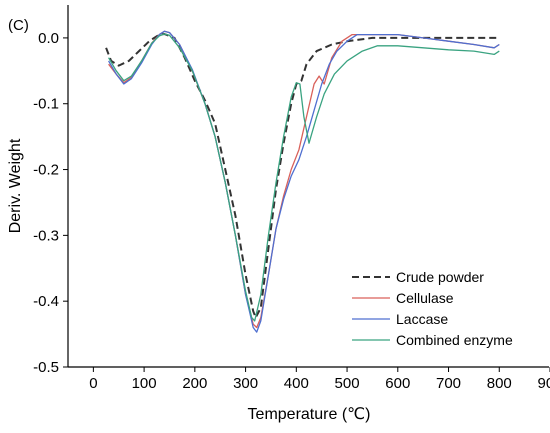 Image resolution: width=550 pixels, height=433 pixels. Describe the element at coordinates (319, 379) in the screenshot. I see `x-axis-ticks: 0 100 200 300 400 500 600 700 800 900` at that location.